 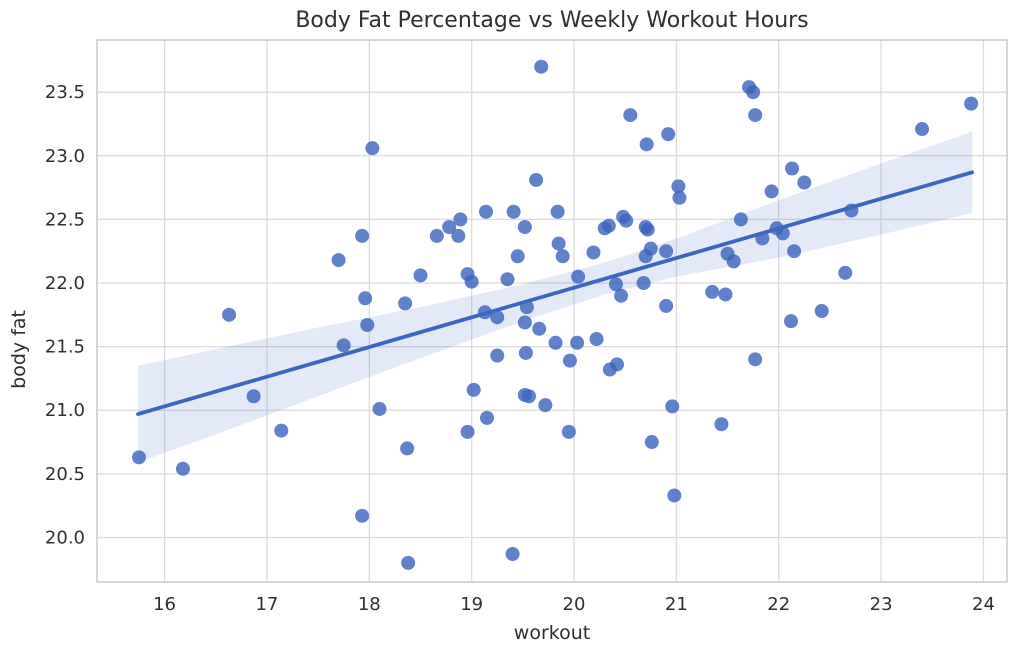 I want to click on y-axis-label-text: body fat, so click(x=19, y=349).